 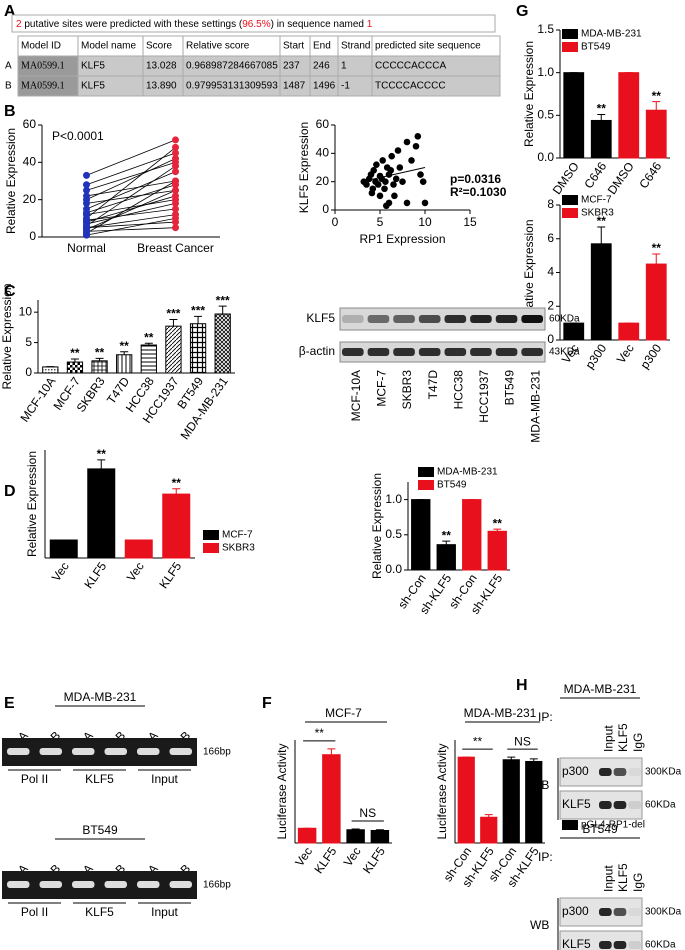 What do you see at coordinates (345, 86) in the screenshot?
I see `table-cell: -1` at bounding box center [345, 86].